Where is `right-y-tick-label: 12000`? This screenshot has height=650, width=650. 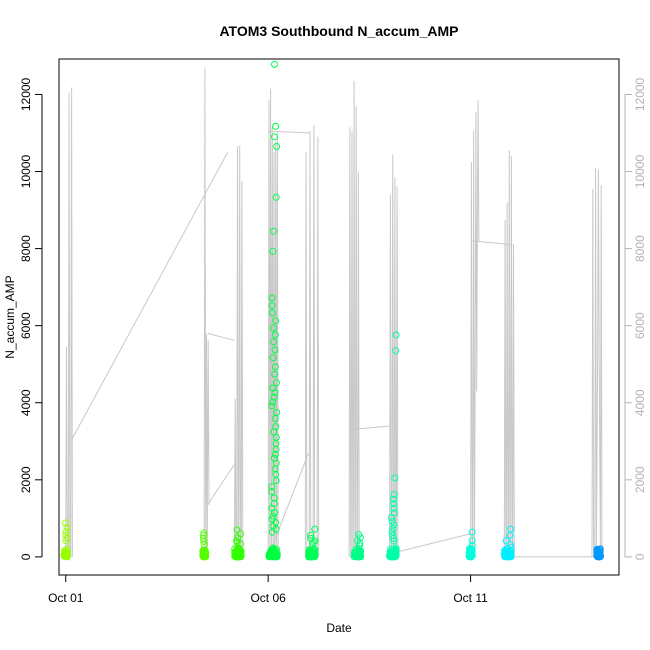
right-y-tick-label: 12000 is located at coordinates (640, 94).